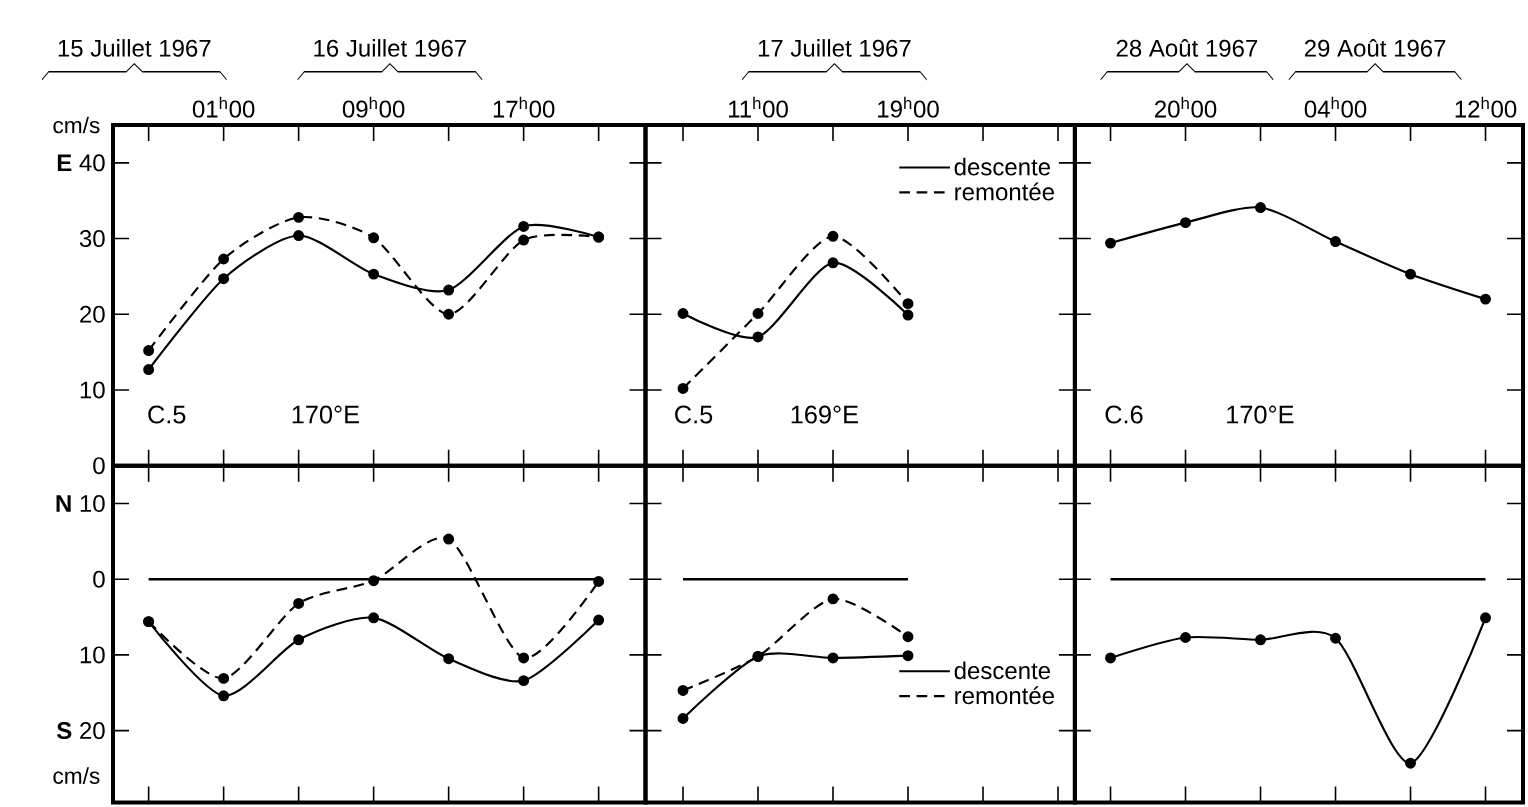  Describe the element at coordinates (373, 107) in the screenshot. I see `x-tick-label: 09$^{h}$00` at that location.